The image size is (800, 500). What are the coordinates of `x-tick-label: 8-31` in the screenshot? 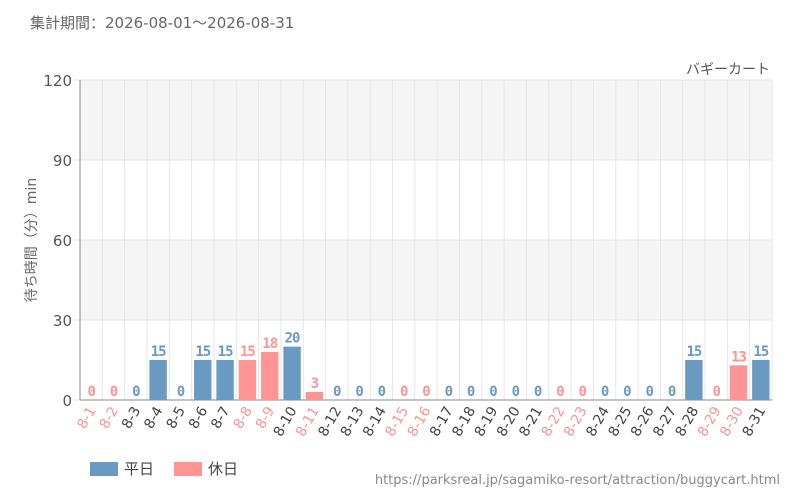 It's located at (755, 422).